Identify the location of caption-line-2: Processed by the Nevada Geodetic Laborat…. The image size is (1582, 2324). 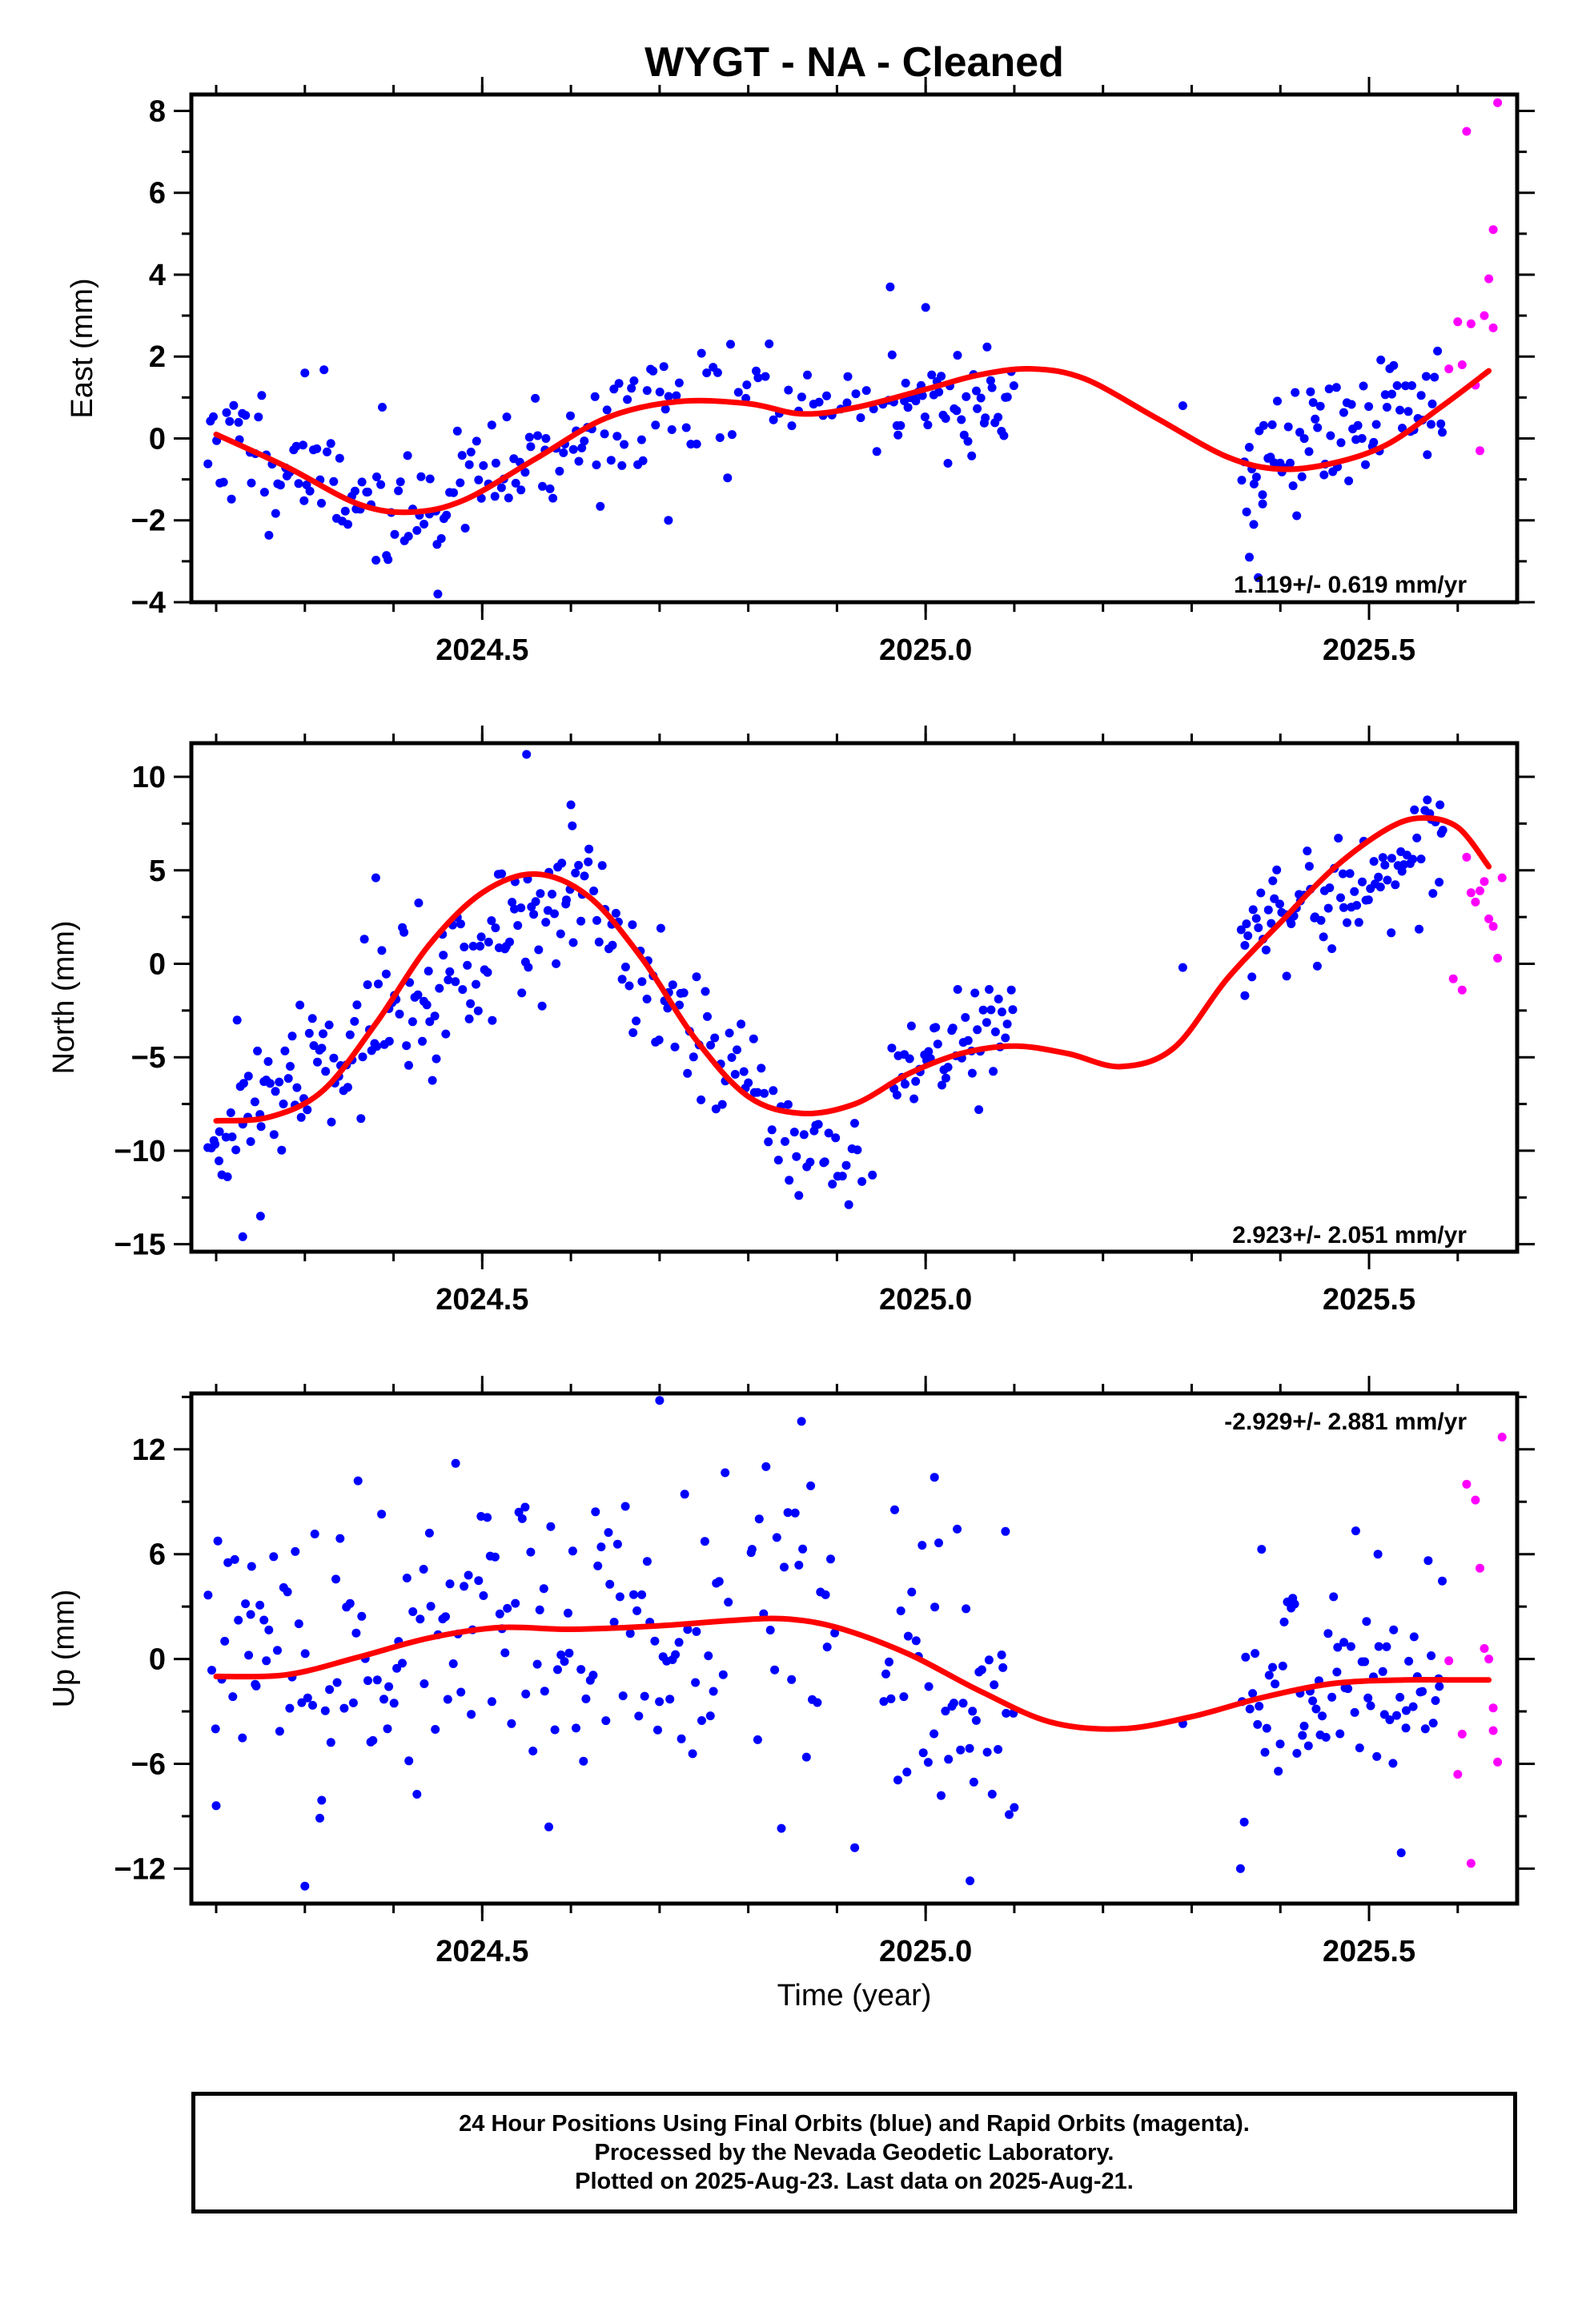
(854, 2152).